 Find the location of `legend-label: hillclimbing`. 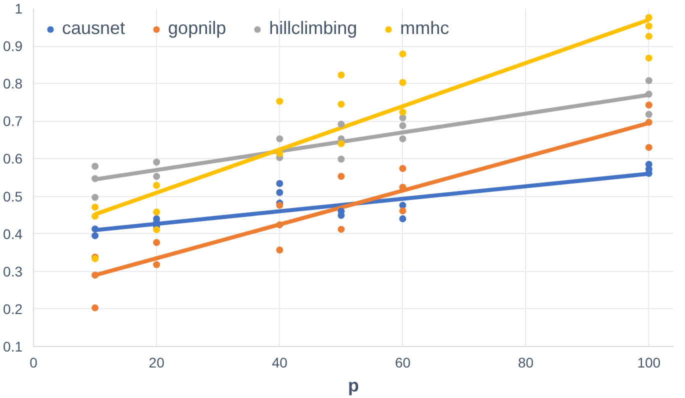

legend-label: hillclimbing is located at coordinates (313, 28).